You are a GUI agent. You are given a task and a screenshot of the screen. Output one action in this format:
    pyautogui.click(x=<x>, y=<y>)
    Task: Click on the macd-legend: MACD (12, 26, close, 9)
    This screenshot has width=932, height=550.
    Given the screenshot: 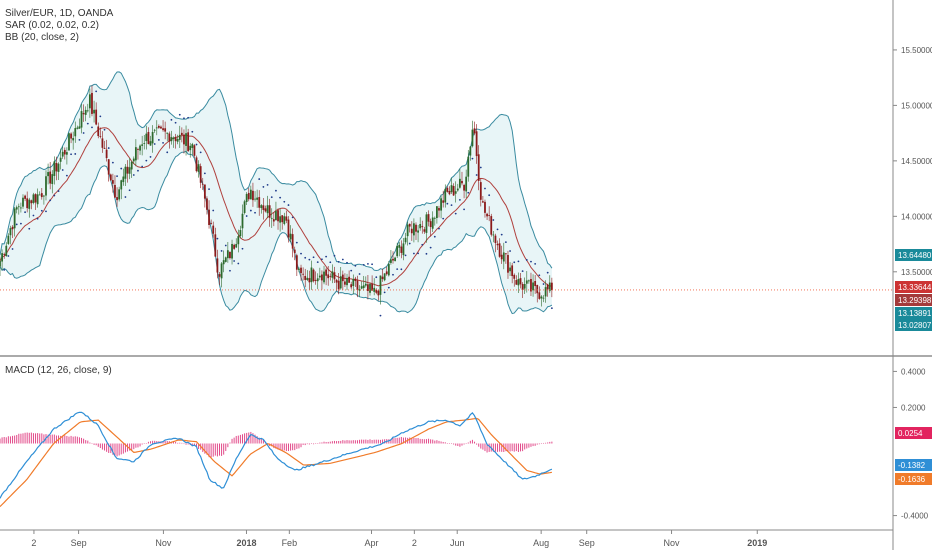 What is the action you would take?
    pyautogui.click(x=58, y=370)
    